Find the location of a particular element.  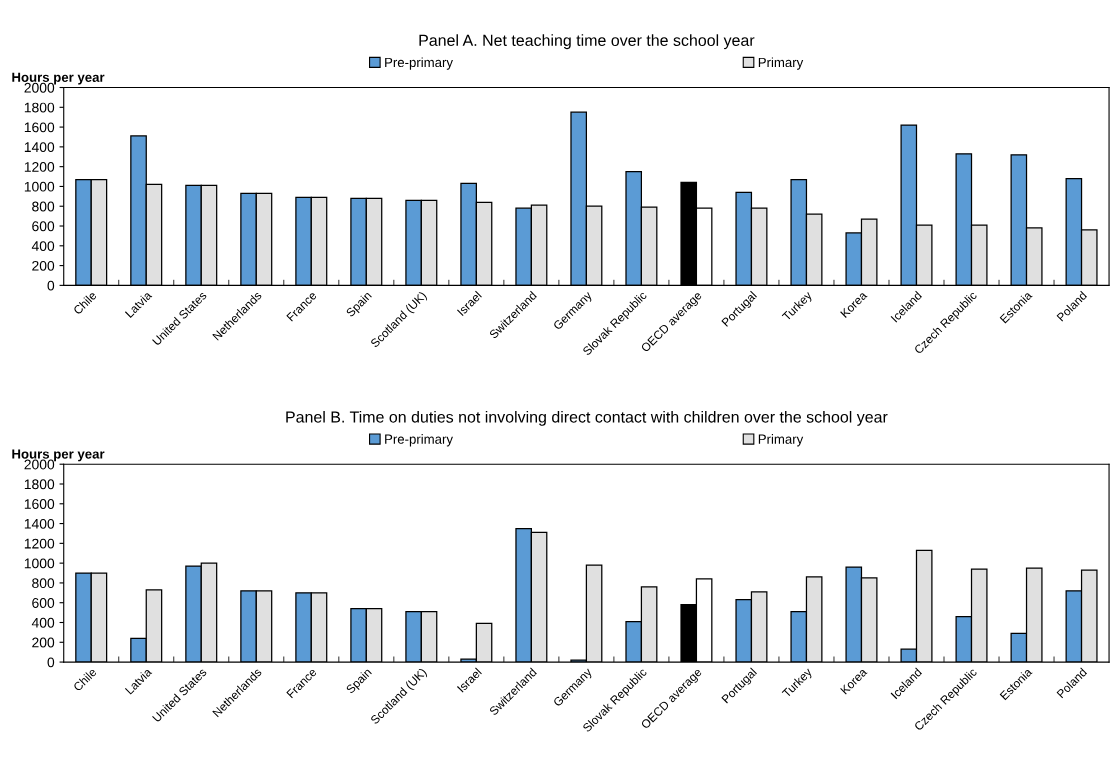

x-tick-label: Chile is located at coordinates (84, 679).